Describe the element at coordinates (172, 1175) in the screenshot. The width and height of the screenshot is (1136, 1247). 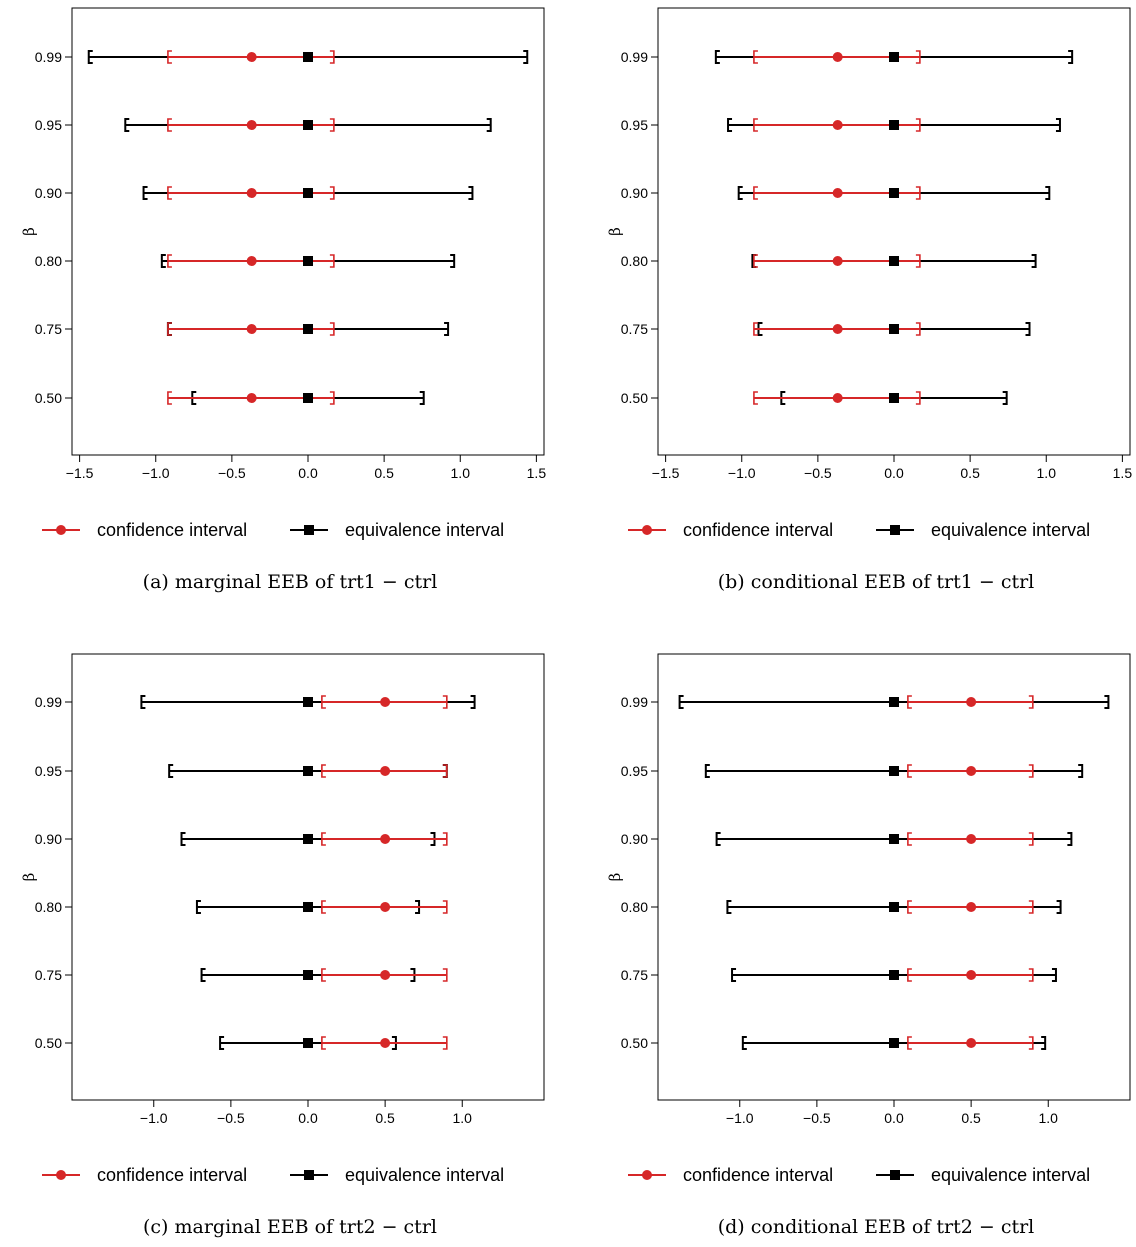
I see `legend-confidence-label: confidence interval` at that location.